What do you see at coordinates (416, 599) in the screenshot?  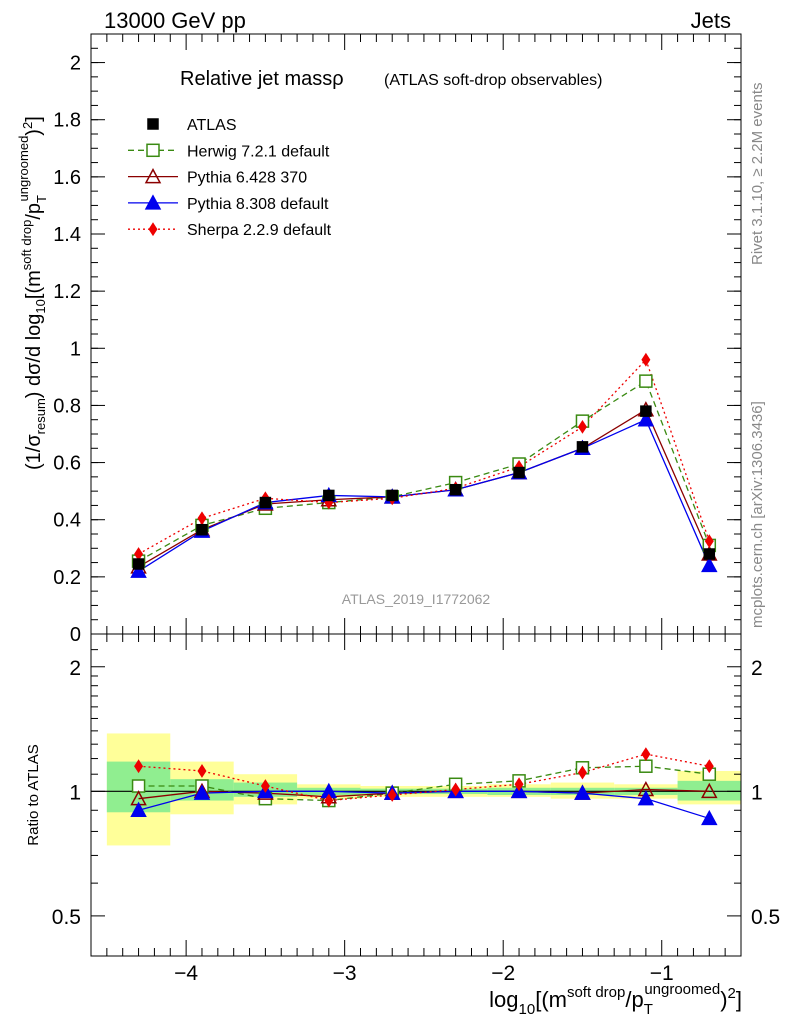 I see `analysis-watermark: ATLAS_2019_I1772062` at bounding box center [416, 599].